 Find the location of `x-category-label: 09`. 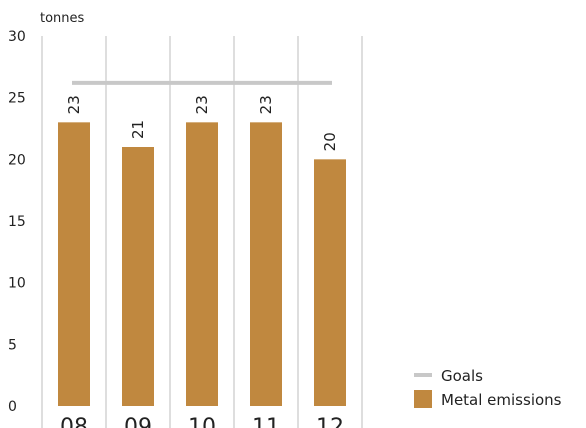

x-category-label: 09 is located at coordinates (138, 421).